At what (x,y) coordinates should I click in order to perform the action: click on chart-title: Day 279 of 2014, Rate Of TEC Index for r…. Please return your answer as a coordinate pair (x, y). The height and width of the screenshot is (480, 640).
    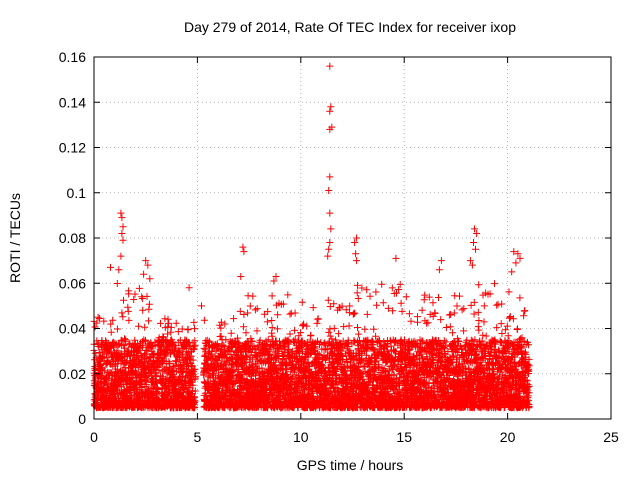
    Looking at the image, I should click on (350, 27).